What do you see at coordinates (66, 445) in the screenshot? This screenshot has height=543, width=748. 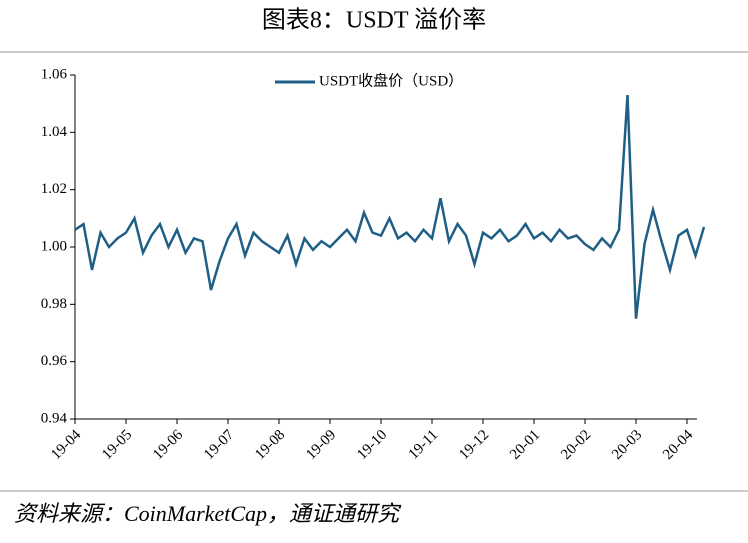 I see `x-tick-label: 19-04` at bounding box center [66, 445].